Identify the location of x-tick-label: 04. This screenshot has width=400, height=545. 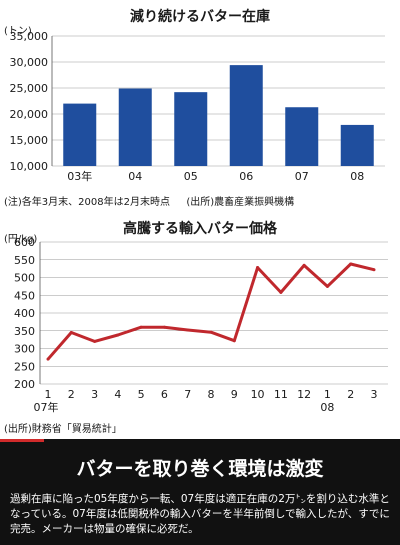
(135, 176).